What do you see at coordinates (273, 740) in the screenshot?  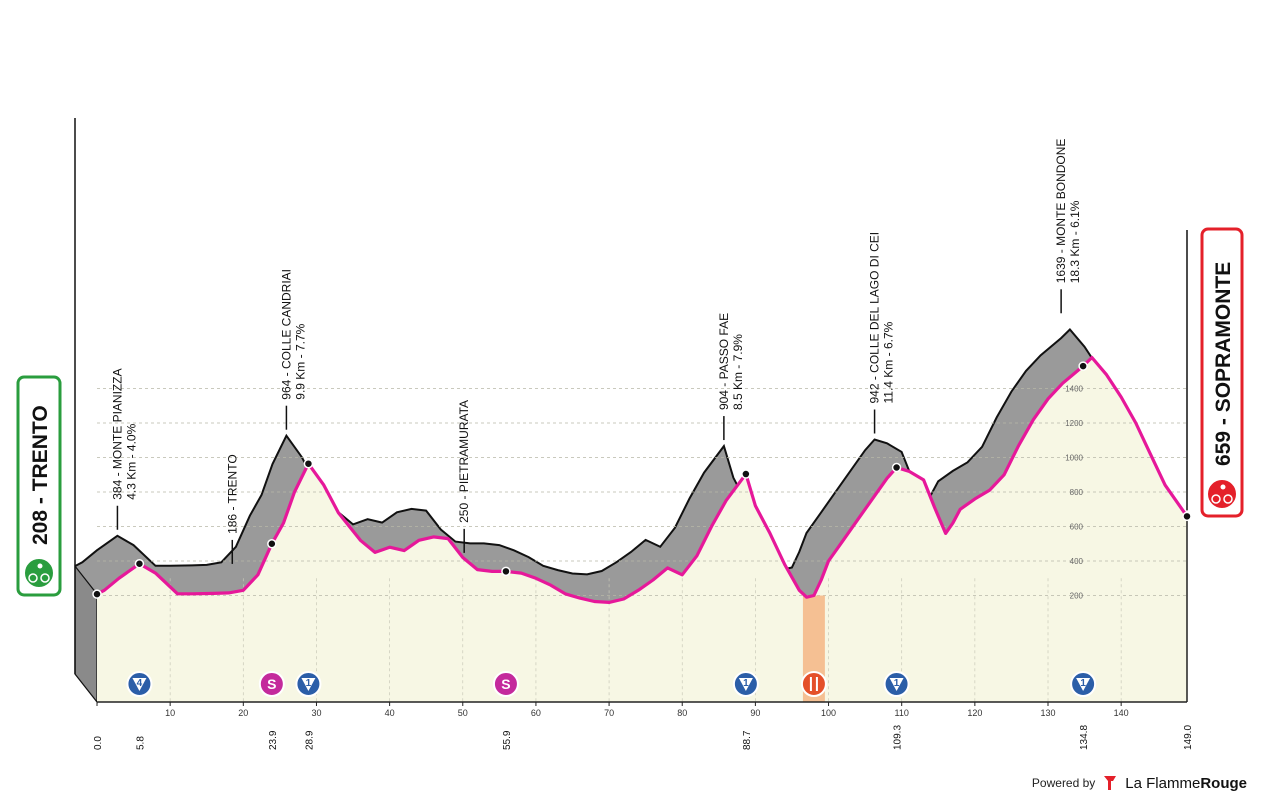 I see `km-marker-label: 23.9` at bounding box center [273, 740].